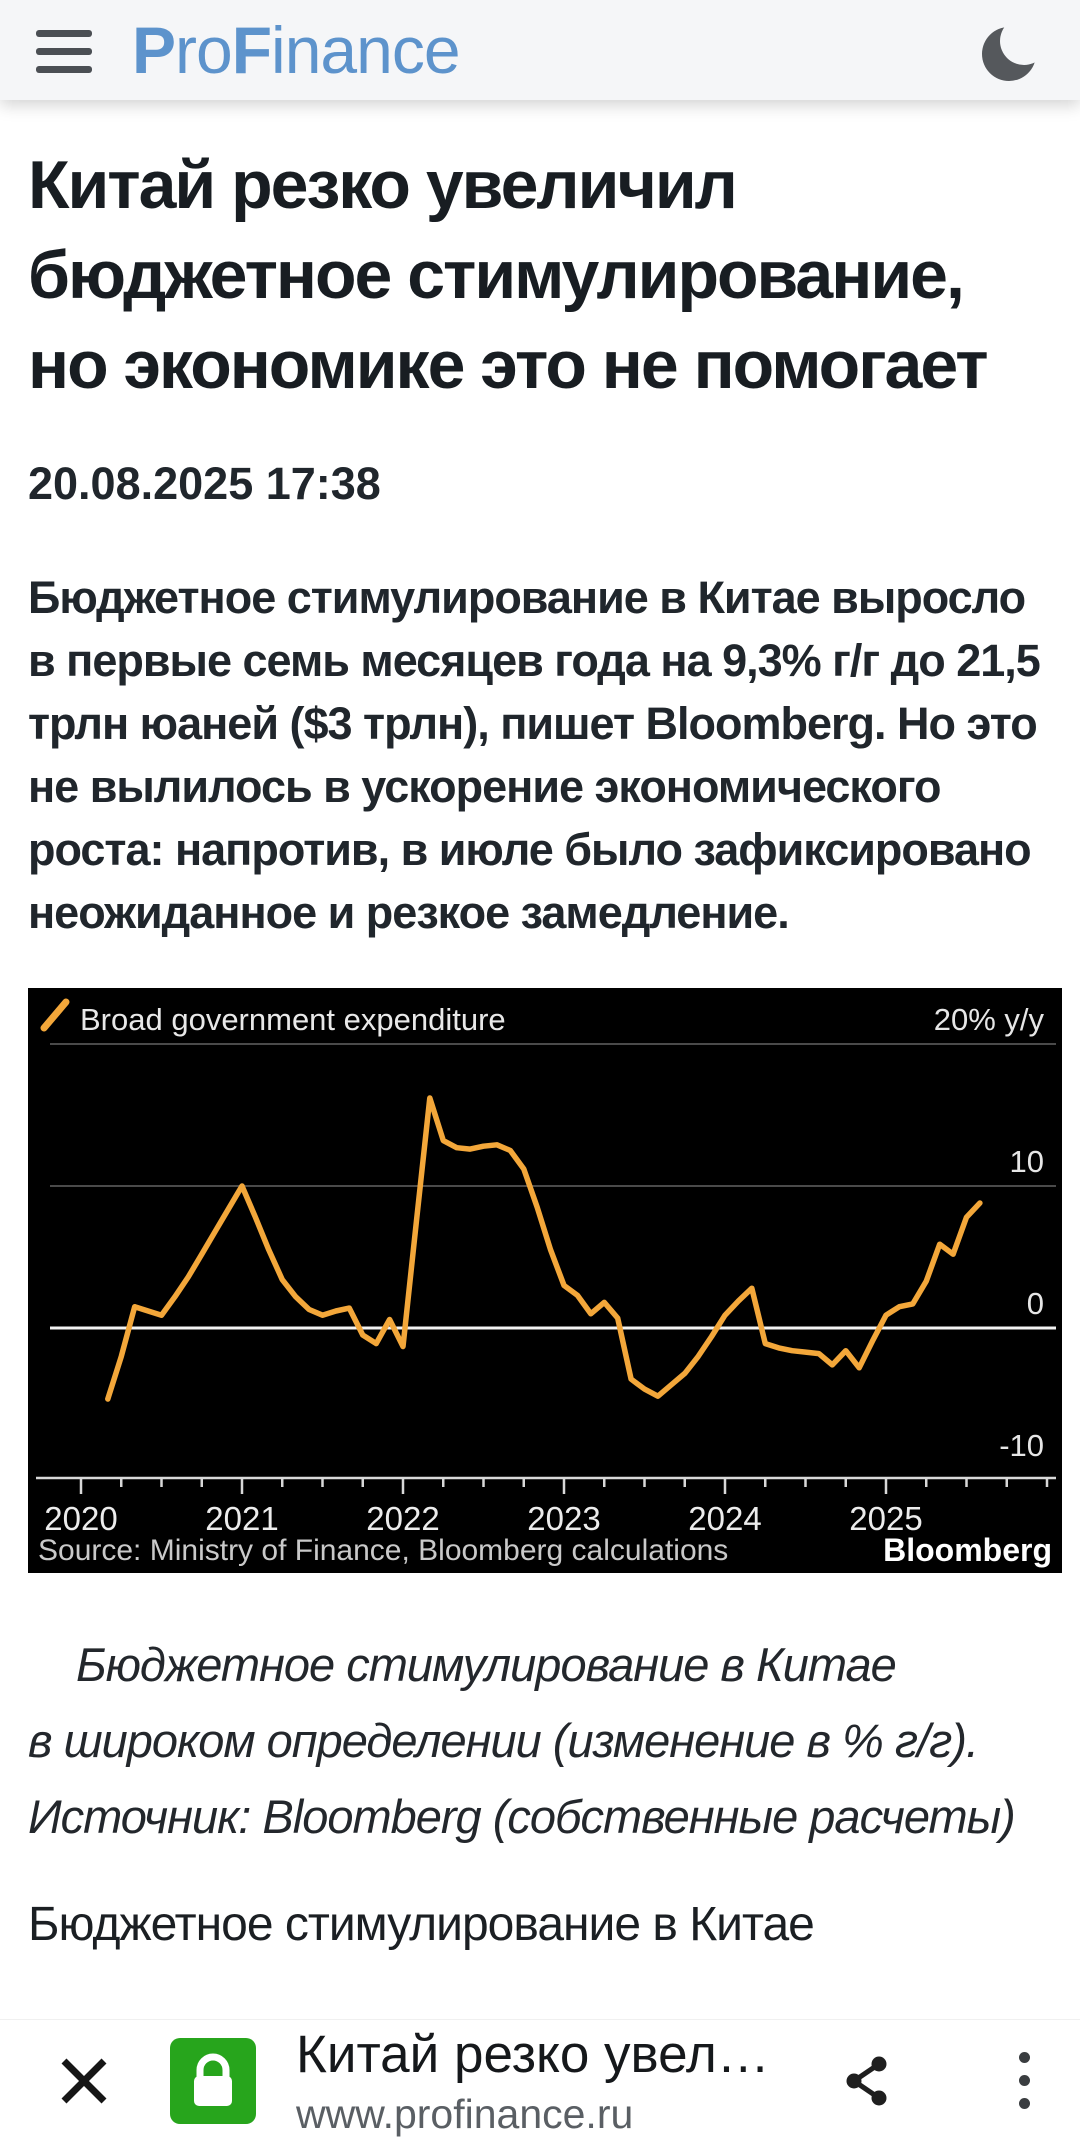  I want to click on overflow-menu-button, so click(1024, 2080).